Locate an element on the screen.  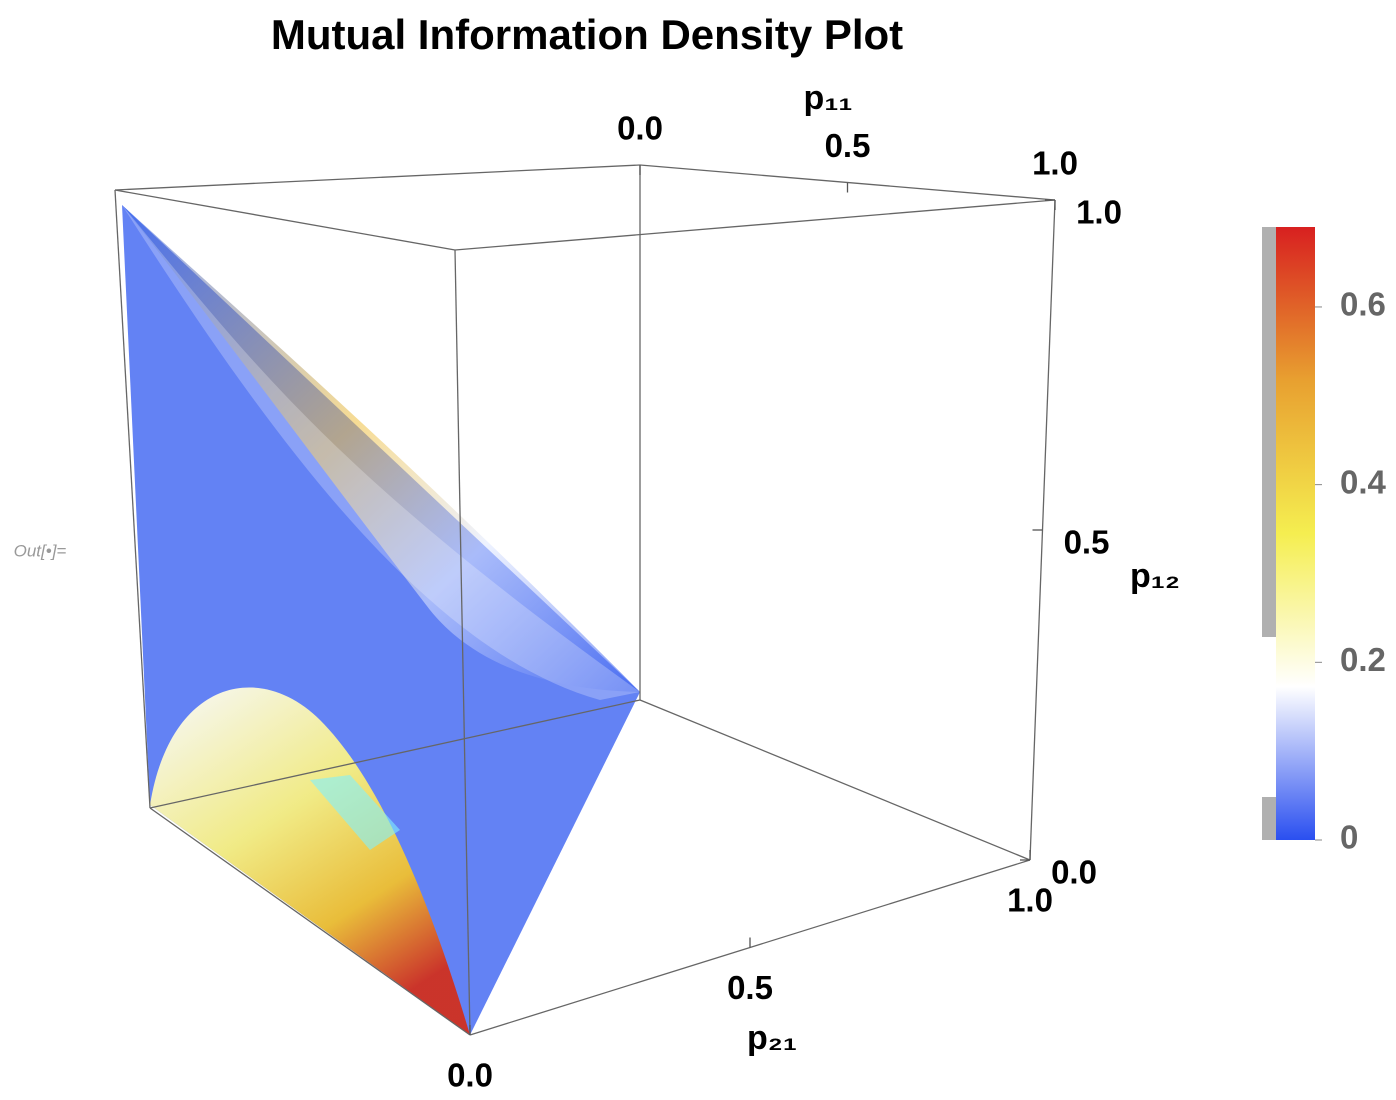
colorbar-label: 0.6 is located at coordinates (1363, 304).